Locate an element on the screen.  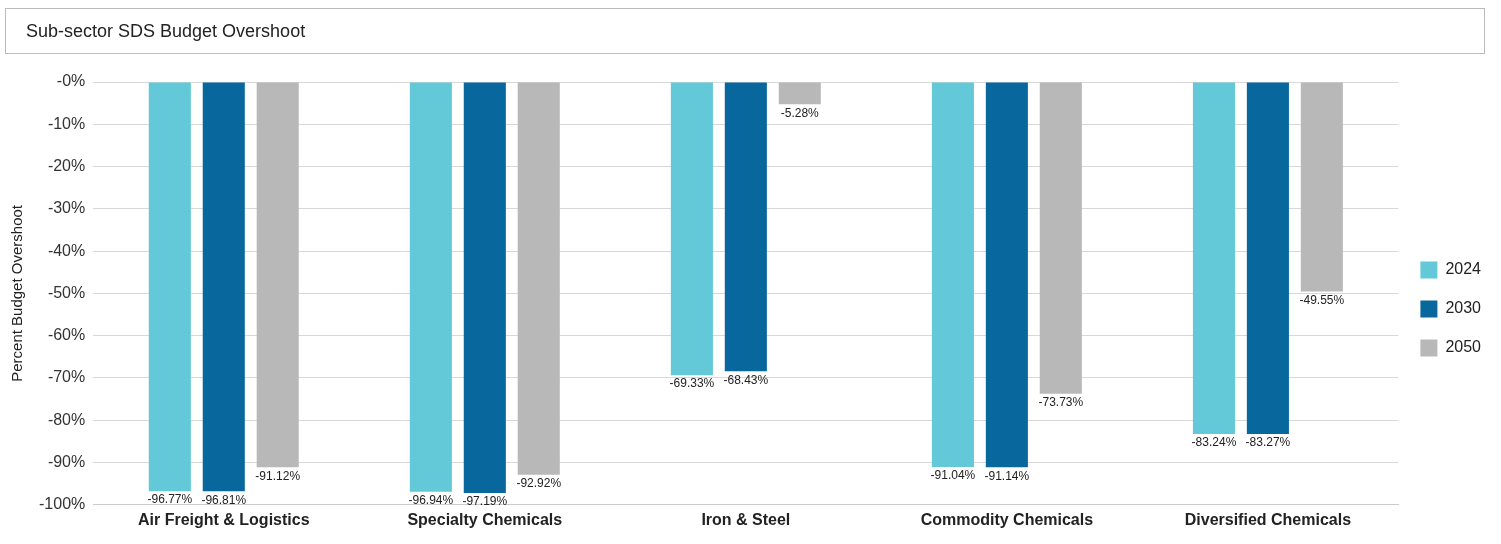
x-tick-label: Iron & Steel is located at coordinates (746, 519).